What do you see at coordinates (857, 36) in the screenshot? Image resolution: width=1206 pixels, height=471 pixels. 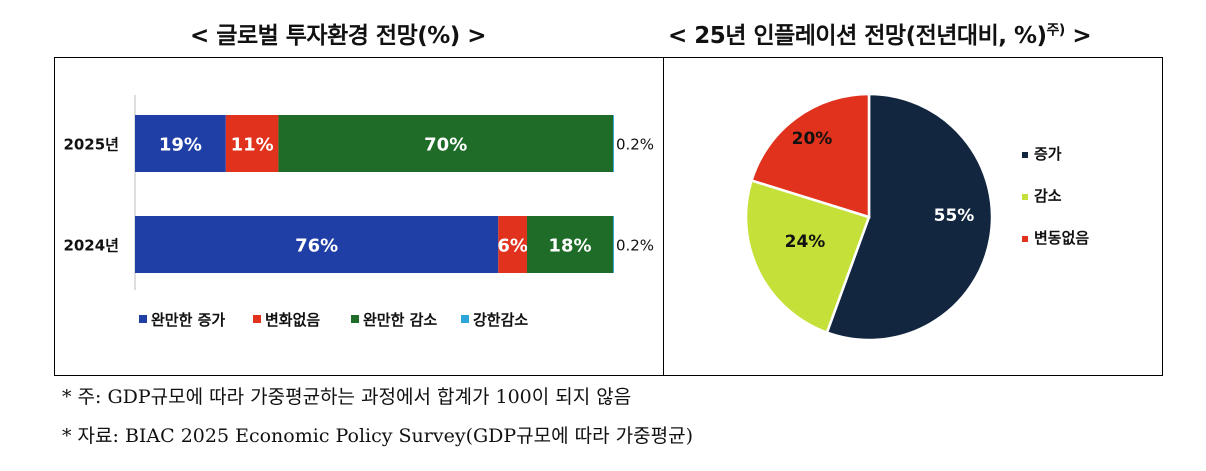 I see `pie-chart-title-text: < 25년 인플레이션 전망(전년대비, %)` at bounding box center [857, 36].